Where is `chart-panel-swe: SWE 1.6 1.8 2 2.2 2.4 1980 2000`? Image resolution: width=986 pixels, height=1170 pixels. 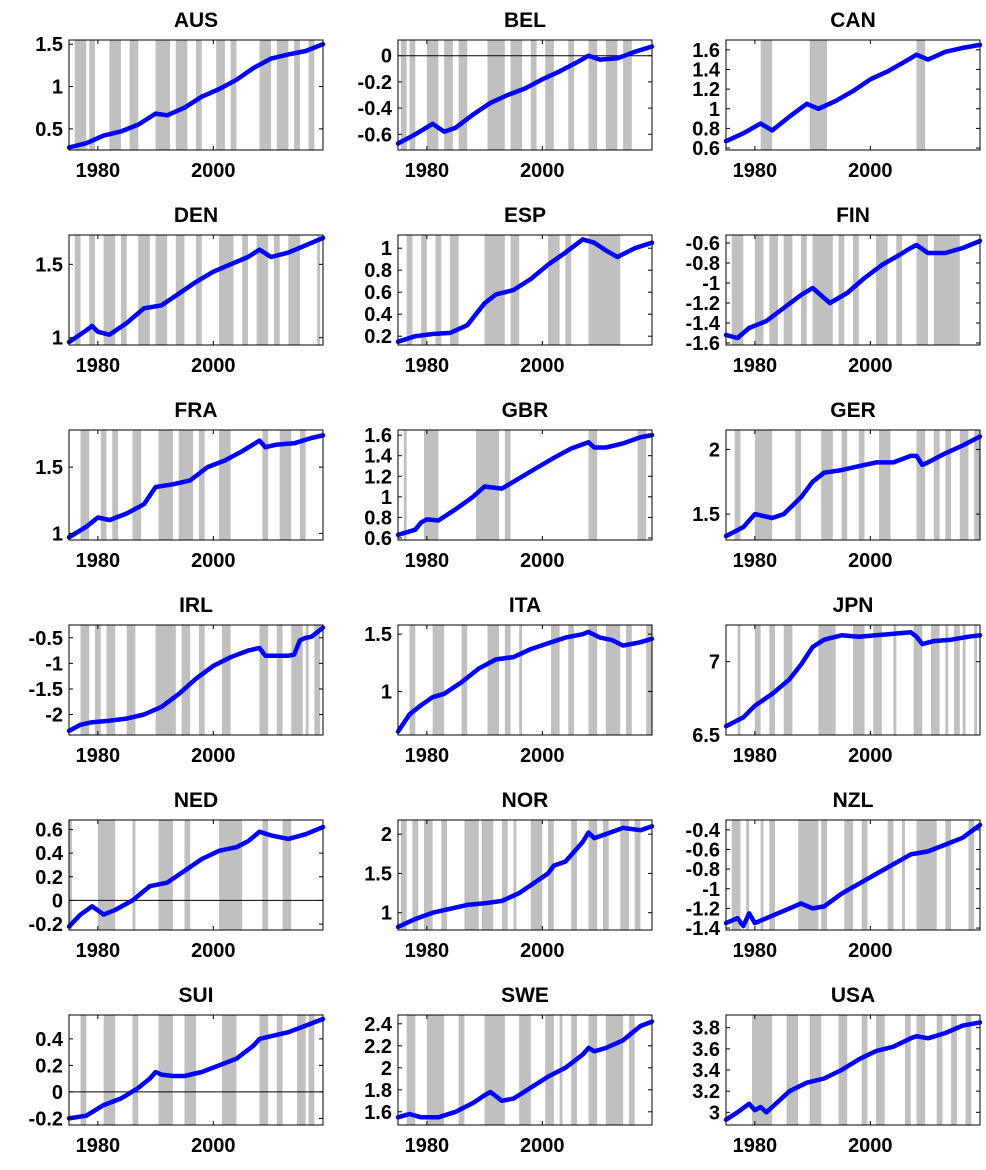 chart-panel-swe: SWE 1.6 1.8 2 2.2 2.4 1980 2000 is located at coordinates (493, 1072).